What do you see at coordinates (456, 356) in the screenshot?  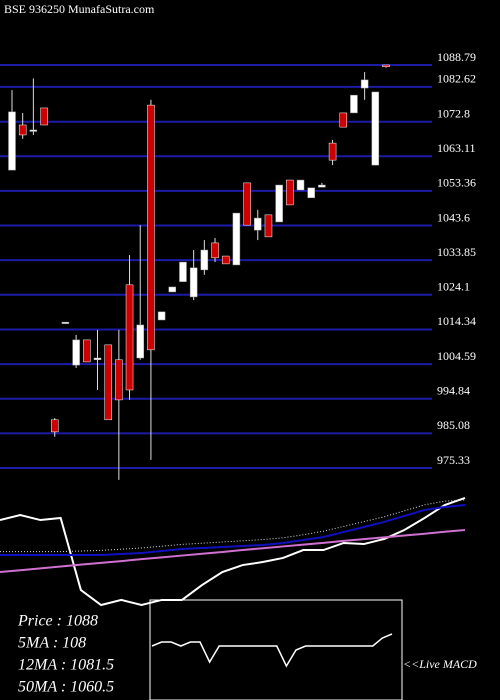 I see `y-tick-label: 1004.59` at bounding box center [456, 356].